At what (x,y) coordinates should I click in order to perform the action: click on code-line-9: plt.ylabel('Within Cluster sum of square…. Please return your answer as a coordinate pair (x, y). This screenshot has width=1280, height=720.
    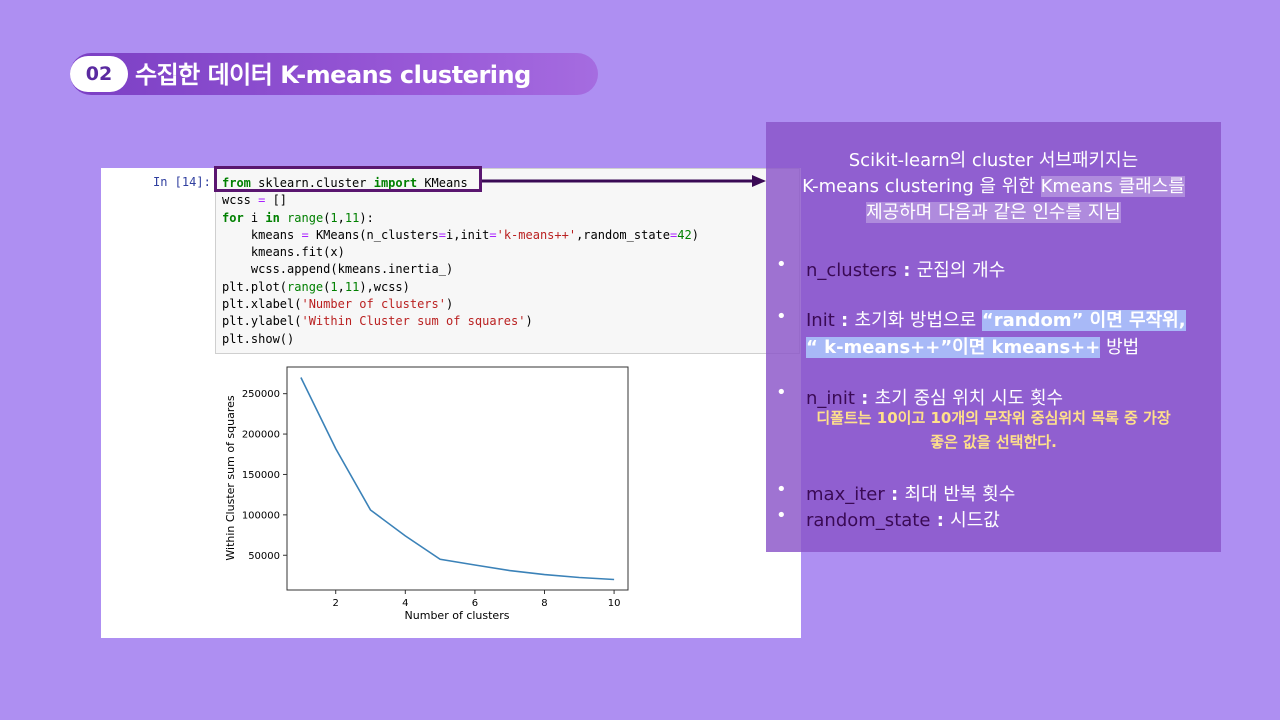
    Looking at the image, I should click on (377, 321).